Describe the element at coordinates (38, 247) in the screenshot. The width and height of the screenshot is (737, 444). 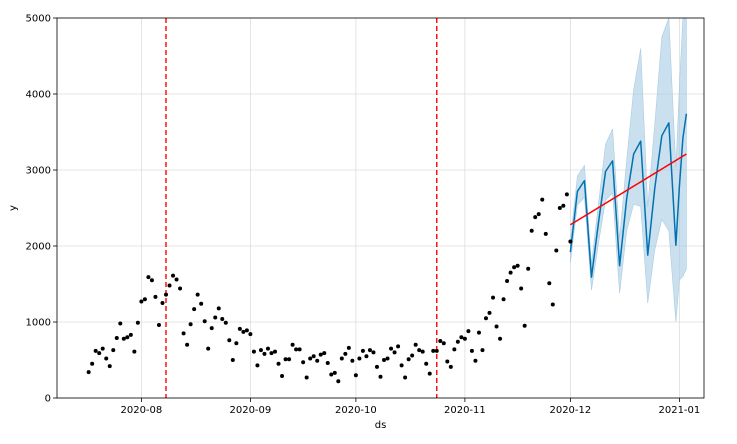
I see `y-tick-label: 2000` at that location.